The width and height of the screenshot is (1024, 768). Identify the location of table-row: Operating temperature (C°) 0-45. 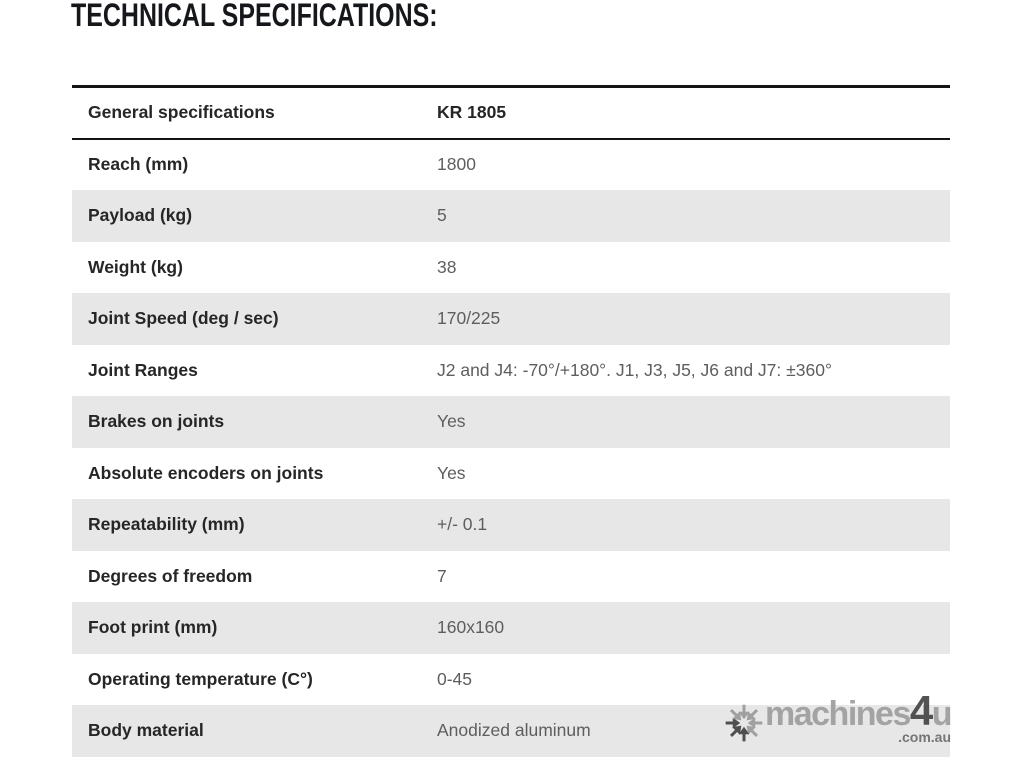
(511, 680).